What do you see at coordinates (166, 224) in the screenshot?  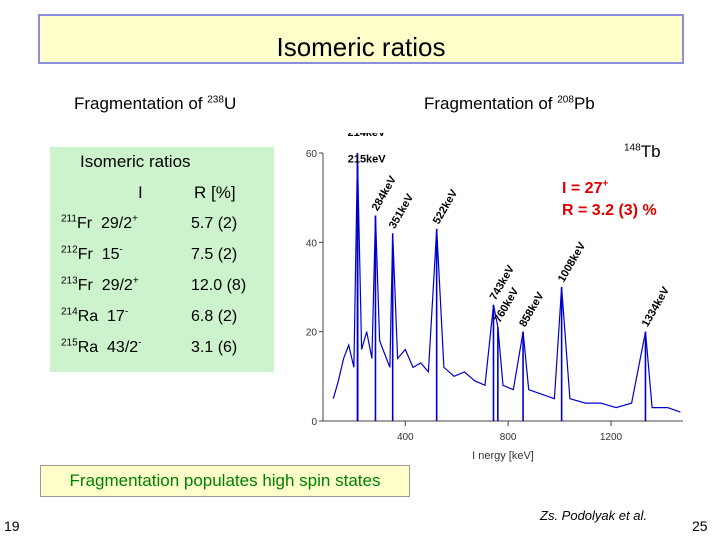 I see `table-row: 211Fr 29/2+ 5.7 (2)` at bounding box center [166, 224].